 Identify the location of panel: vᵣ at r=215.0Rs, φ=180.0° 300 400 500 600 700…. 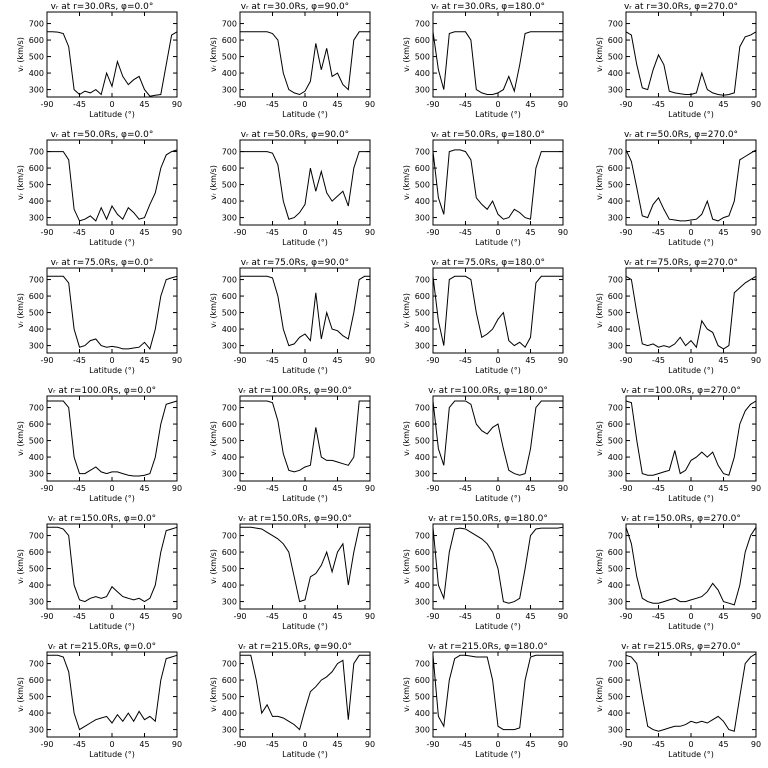
(485, 700).